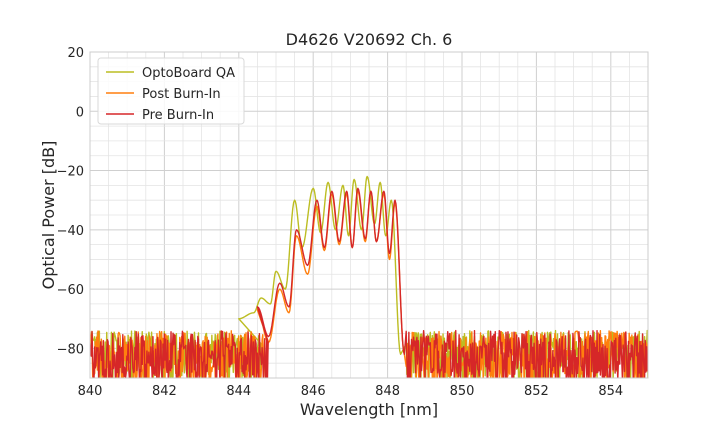 This screenshot has width=720, height=432. I want to click on legend-box, so click(171, 91).